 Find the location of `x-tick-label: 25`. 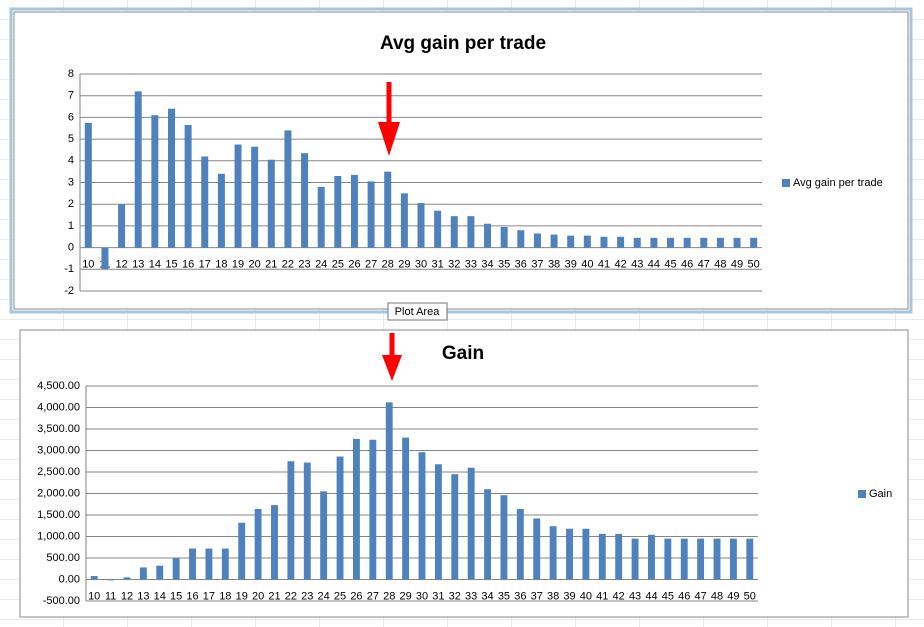

x-tick-label: 25 is located at coordinates (340, 596).